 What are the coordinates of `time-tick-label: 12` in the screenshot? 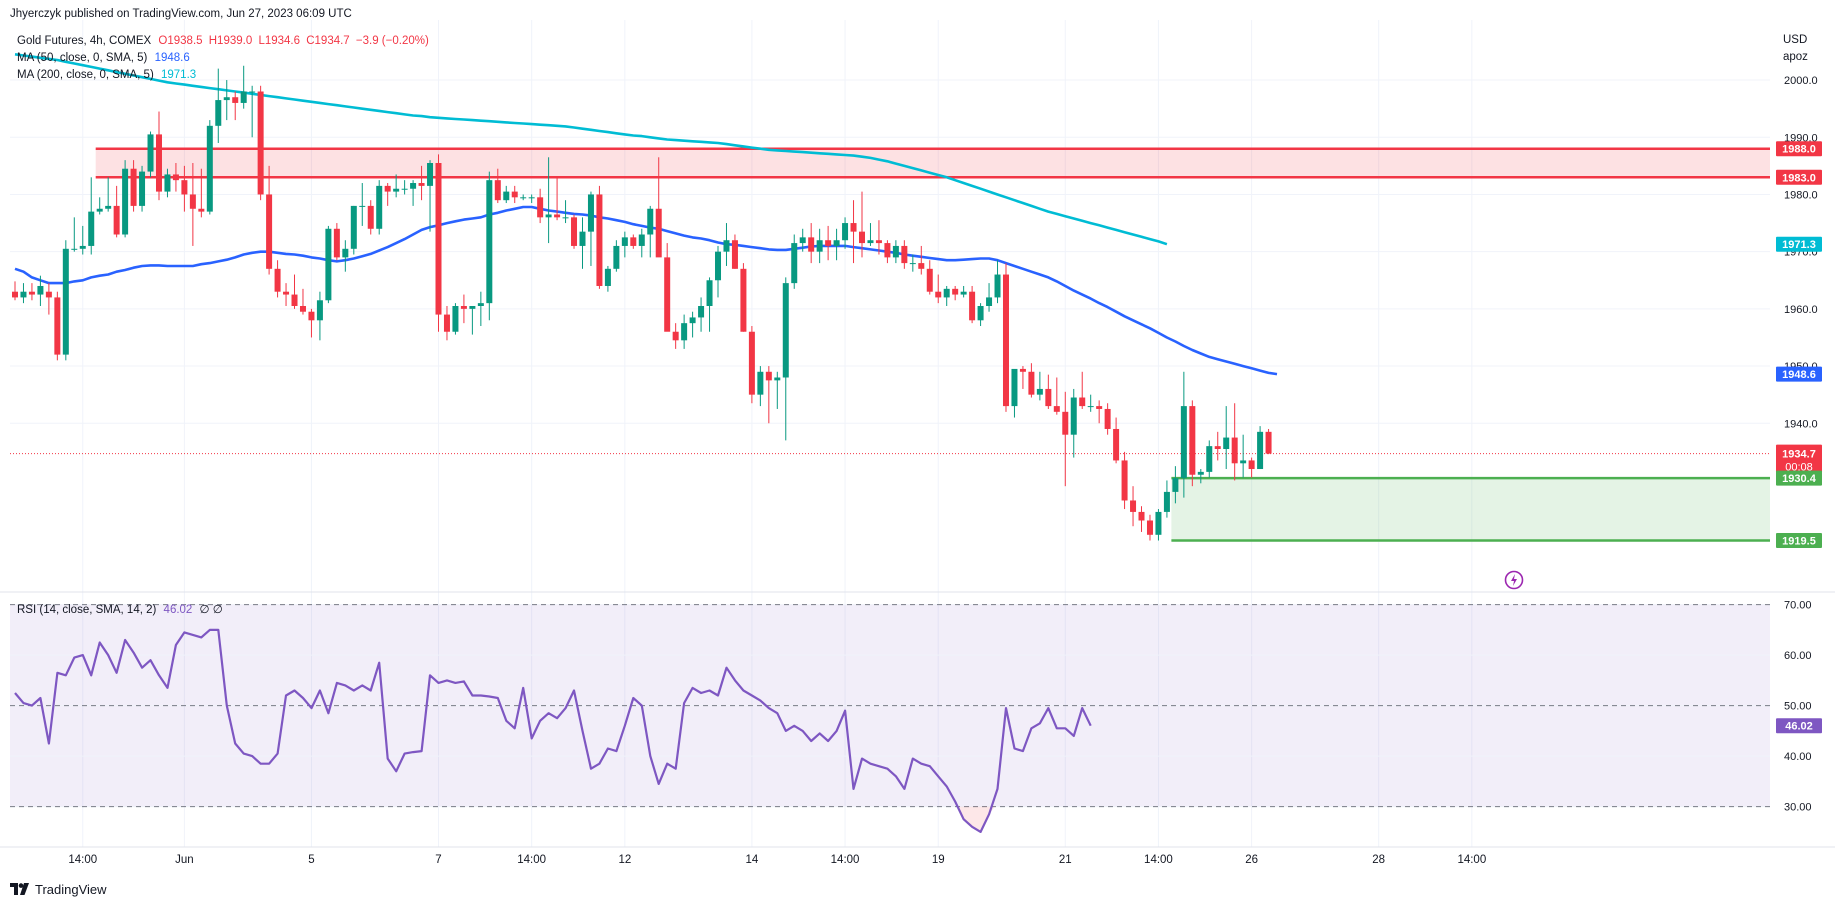 It's located at (624, 860).